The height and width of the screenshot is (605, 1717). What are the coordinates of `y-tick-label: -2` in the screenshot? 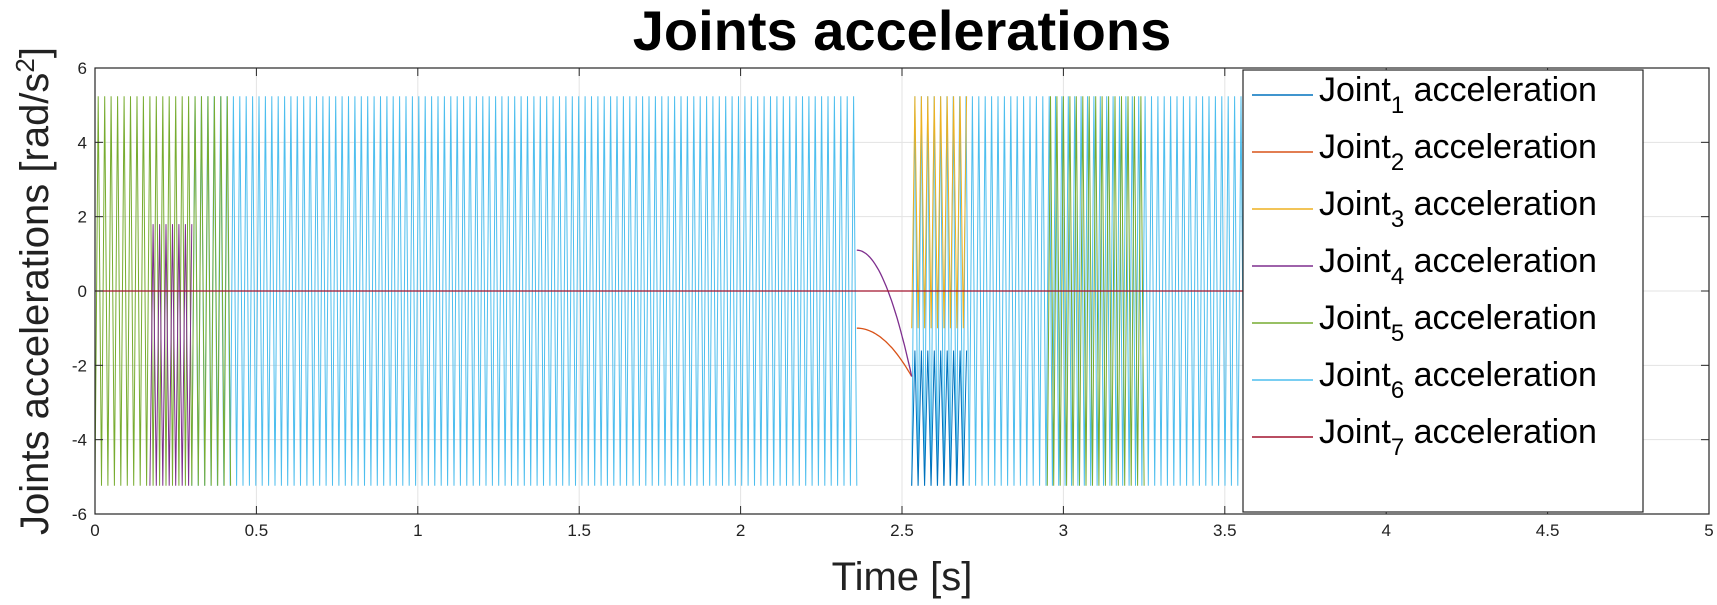 It's located at (79, 365).